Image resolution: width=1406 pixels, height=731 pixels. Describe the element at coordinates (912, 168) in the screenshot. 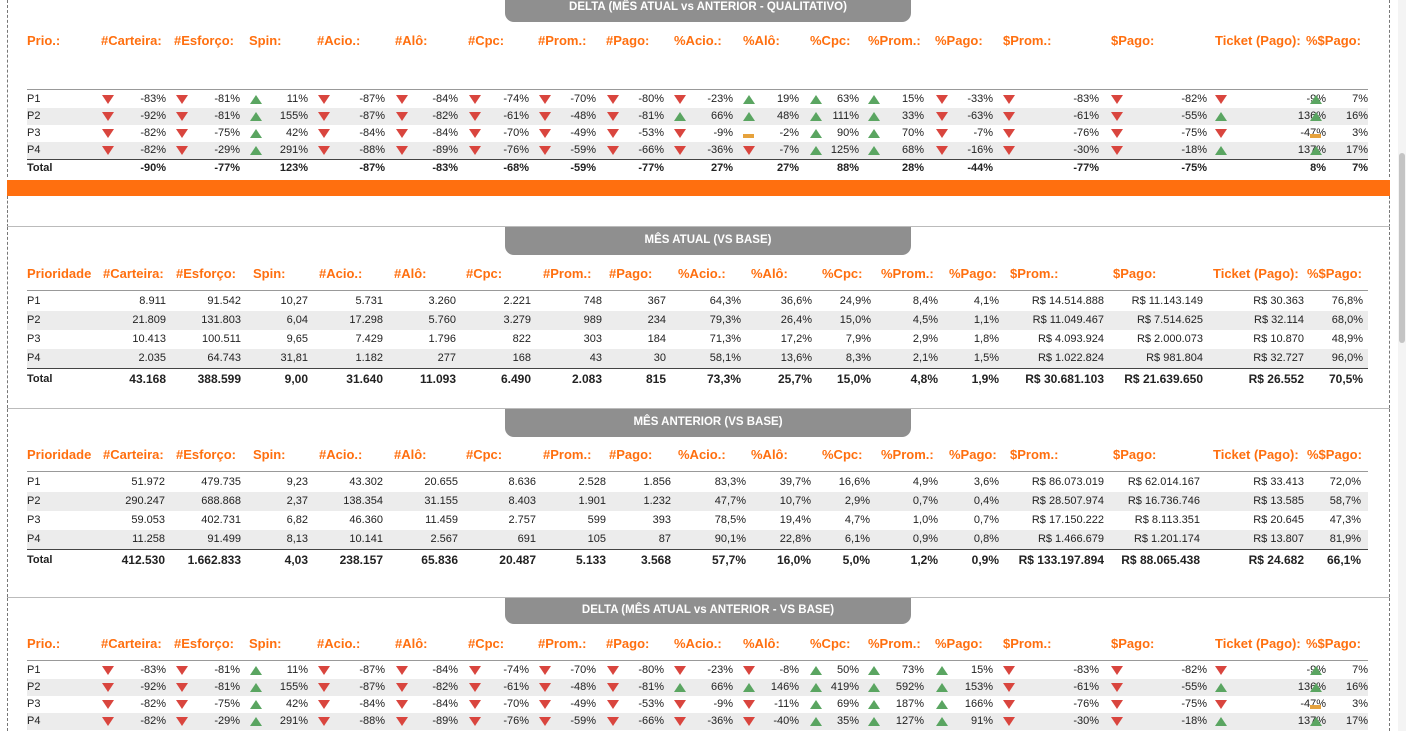

I see `total-value: 28%` at that location.